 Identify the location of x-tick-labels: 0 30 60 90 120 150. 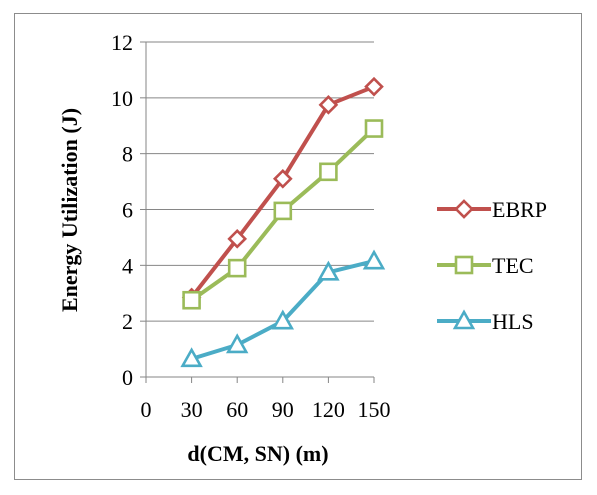
(266, 409).